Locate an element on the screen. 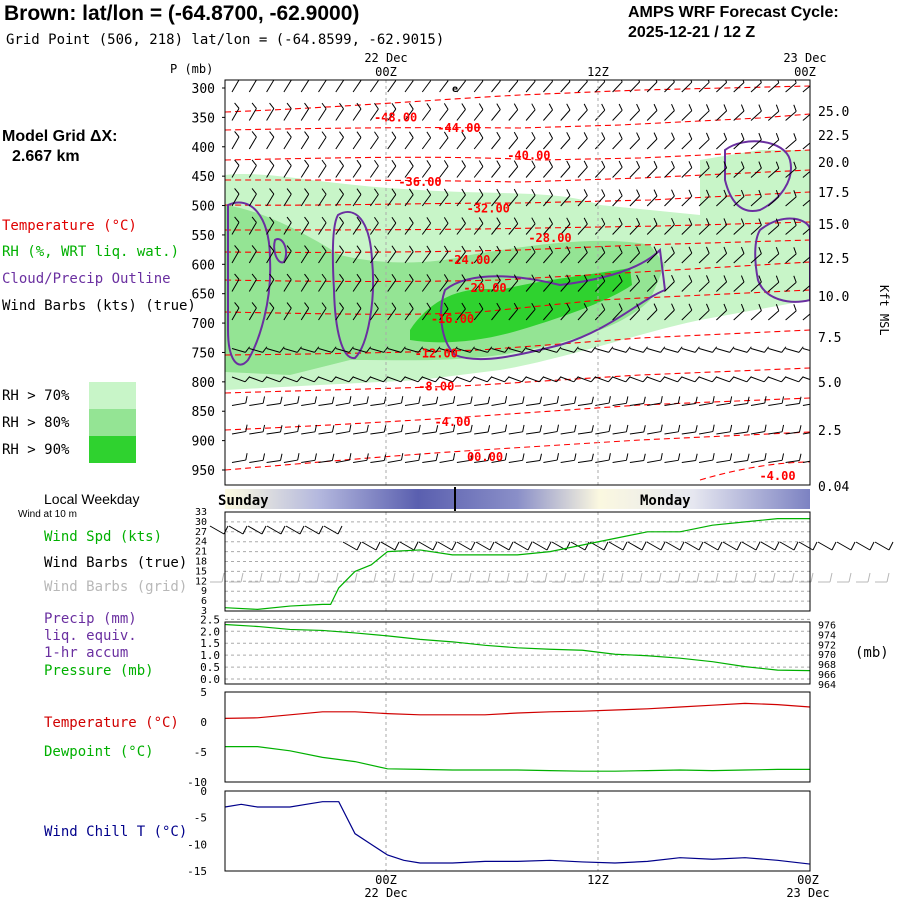  height-tick-label: 7.5 is located at coordinates (829, 338).